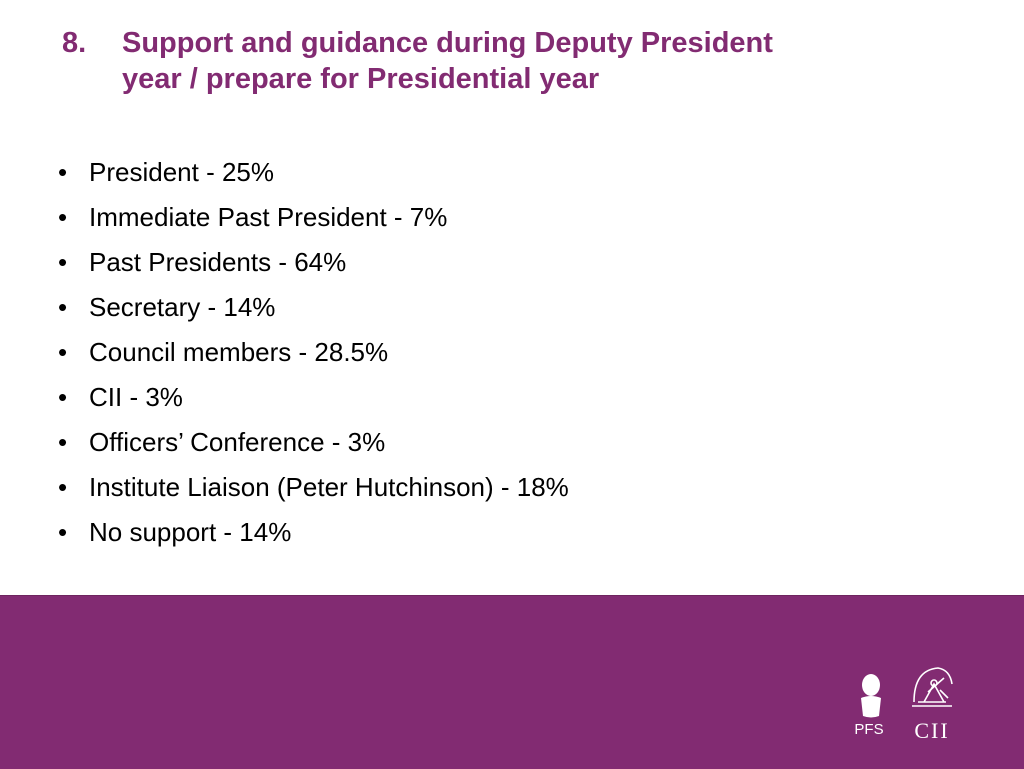 This screenshot has width=1024, height=769. I want to click on pfs-logo: PFS, so click(869, 706).